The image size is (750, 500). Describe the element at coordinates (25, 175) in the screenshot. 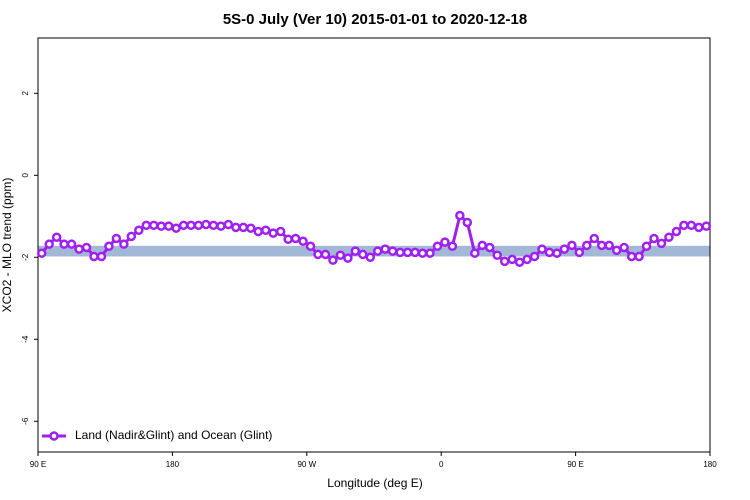

I see `y-tick-label: 0` at that location.